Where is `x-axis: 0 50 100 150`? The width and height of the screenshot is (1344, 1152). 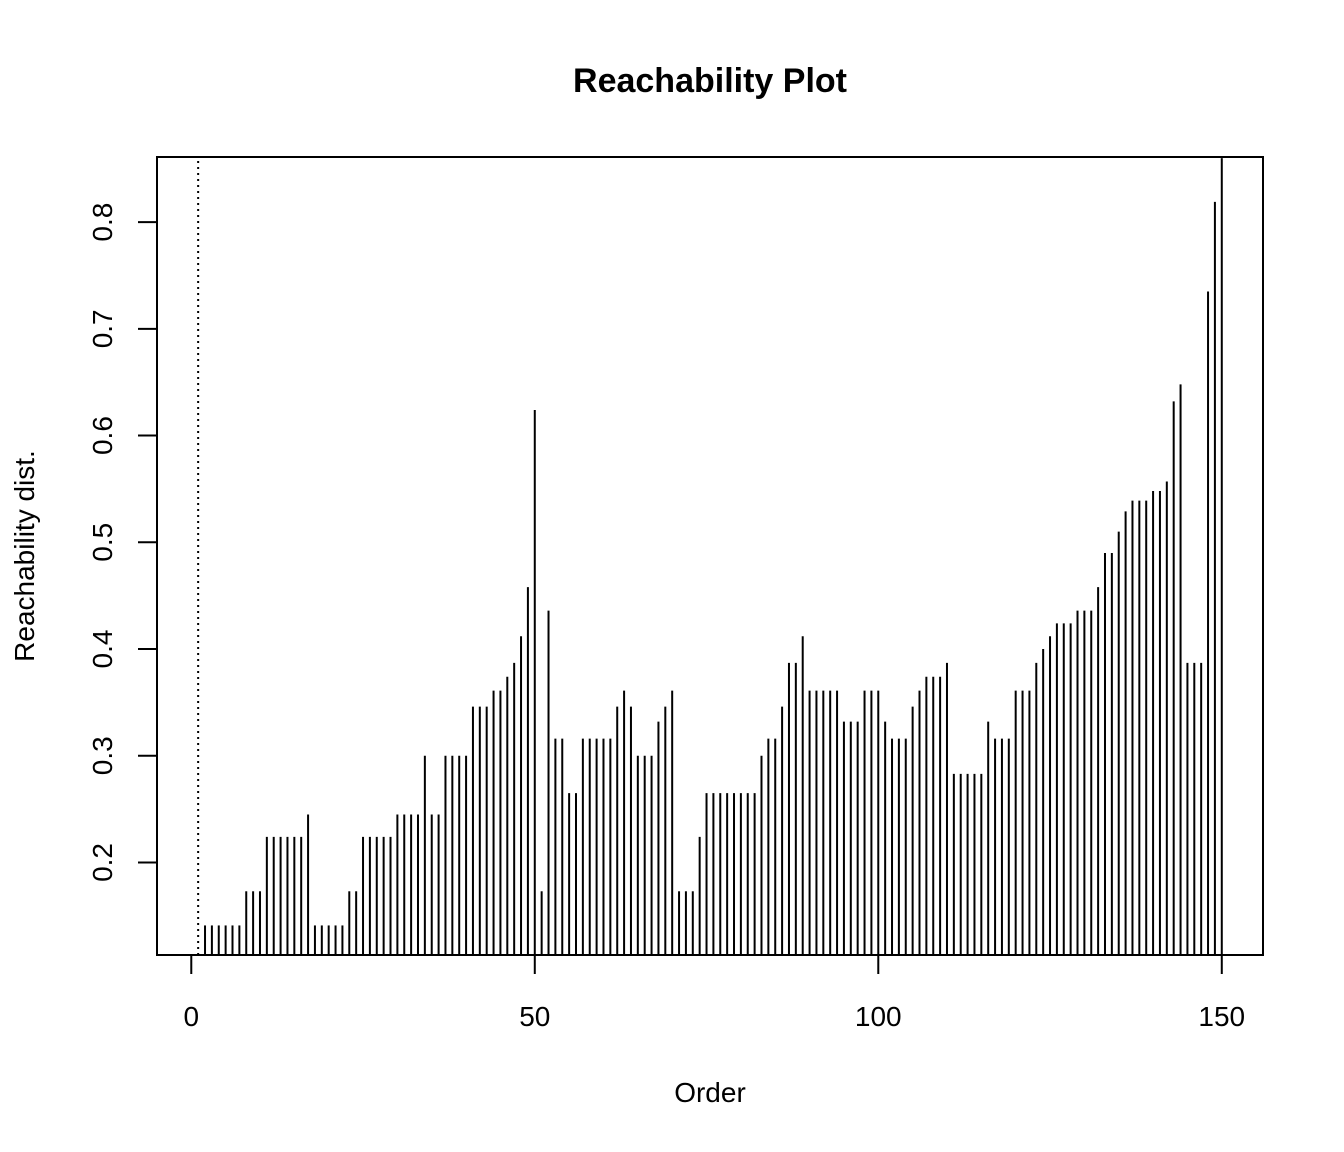
x-axis: 0 50 100 150 is located at coordinates (714, 993).